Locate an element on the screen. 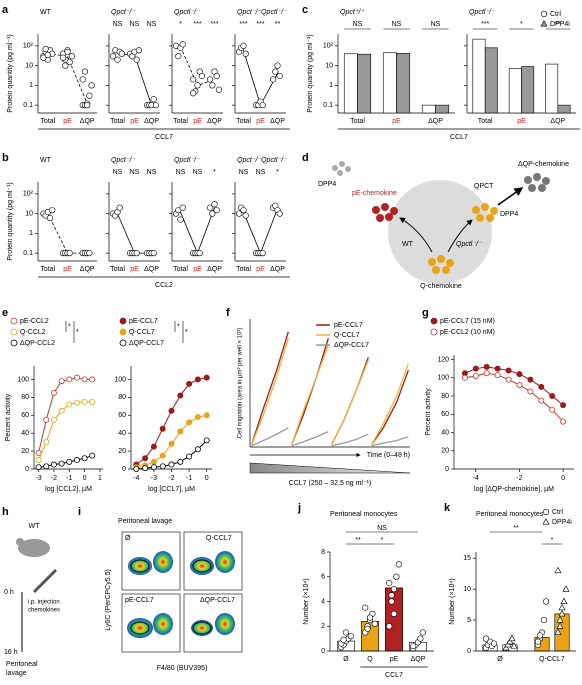  subplot-title: Qpct⁻/⁻ is located at coordinates (123, 12).